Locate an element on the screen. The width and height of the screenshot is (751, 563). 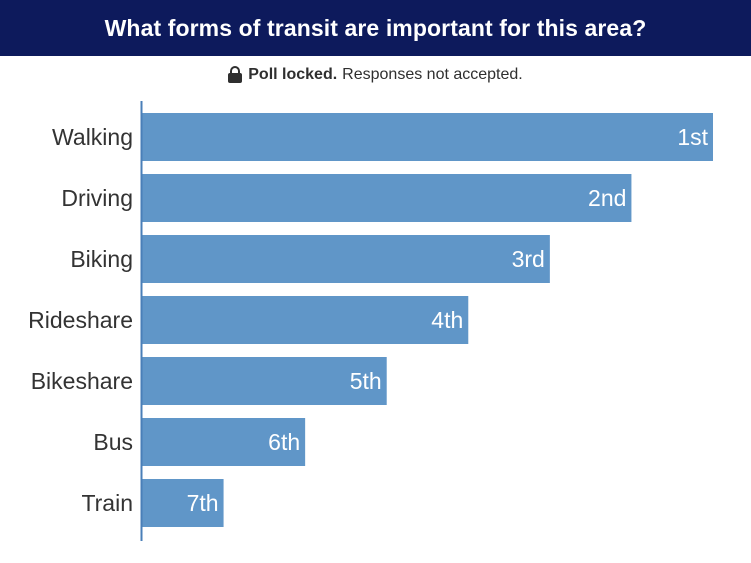
category-label-bus: Bus is located at coordinates (113, 442).